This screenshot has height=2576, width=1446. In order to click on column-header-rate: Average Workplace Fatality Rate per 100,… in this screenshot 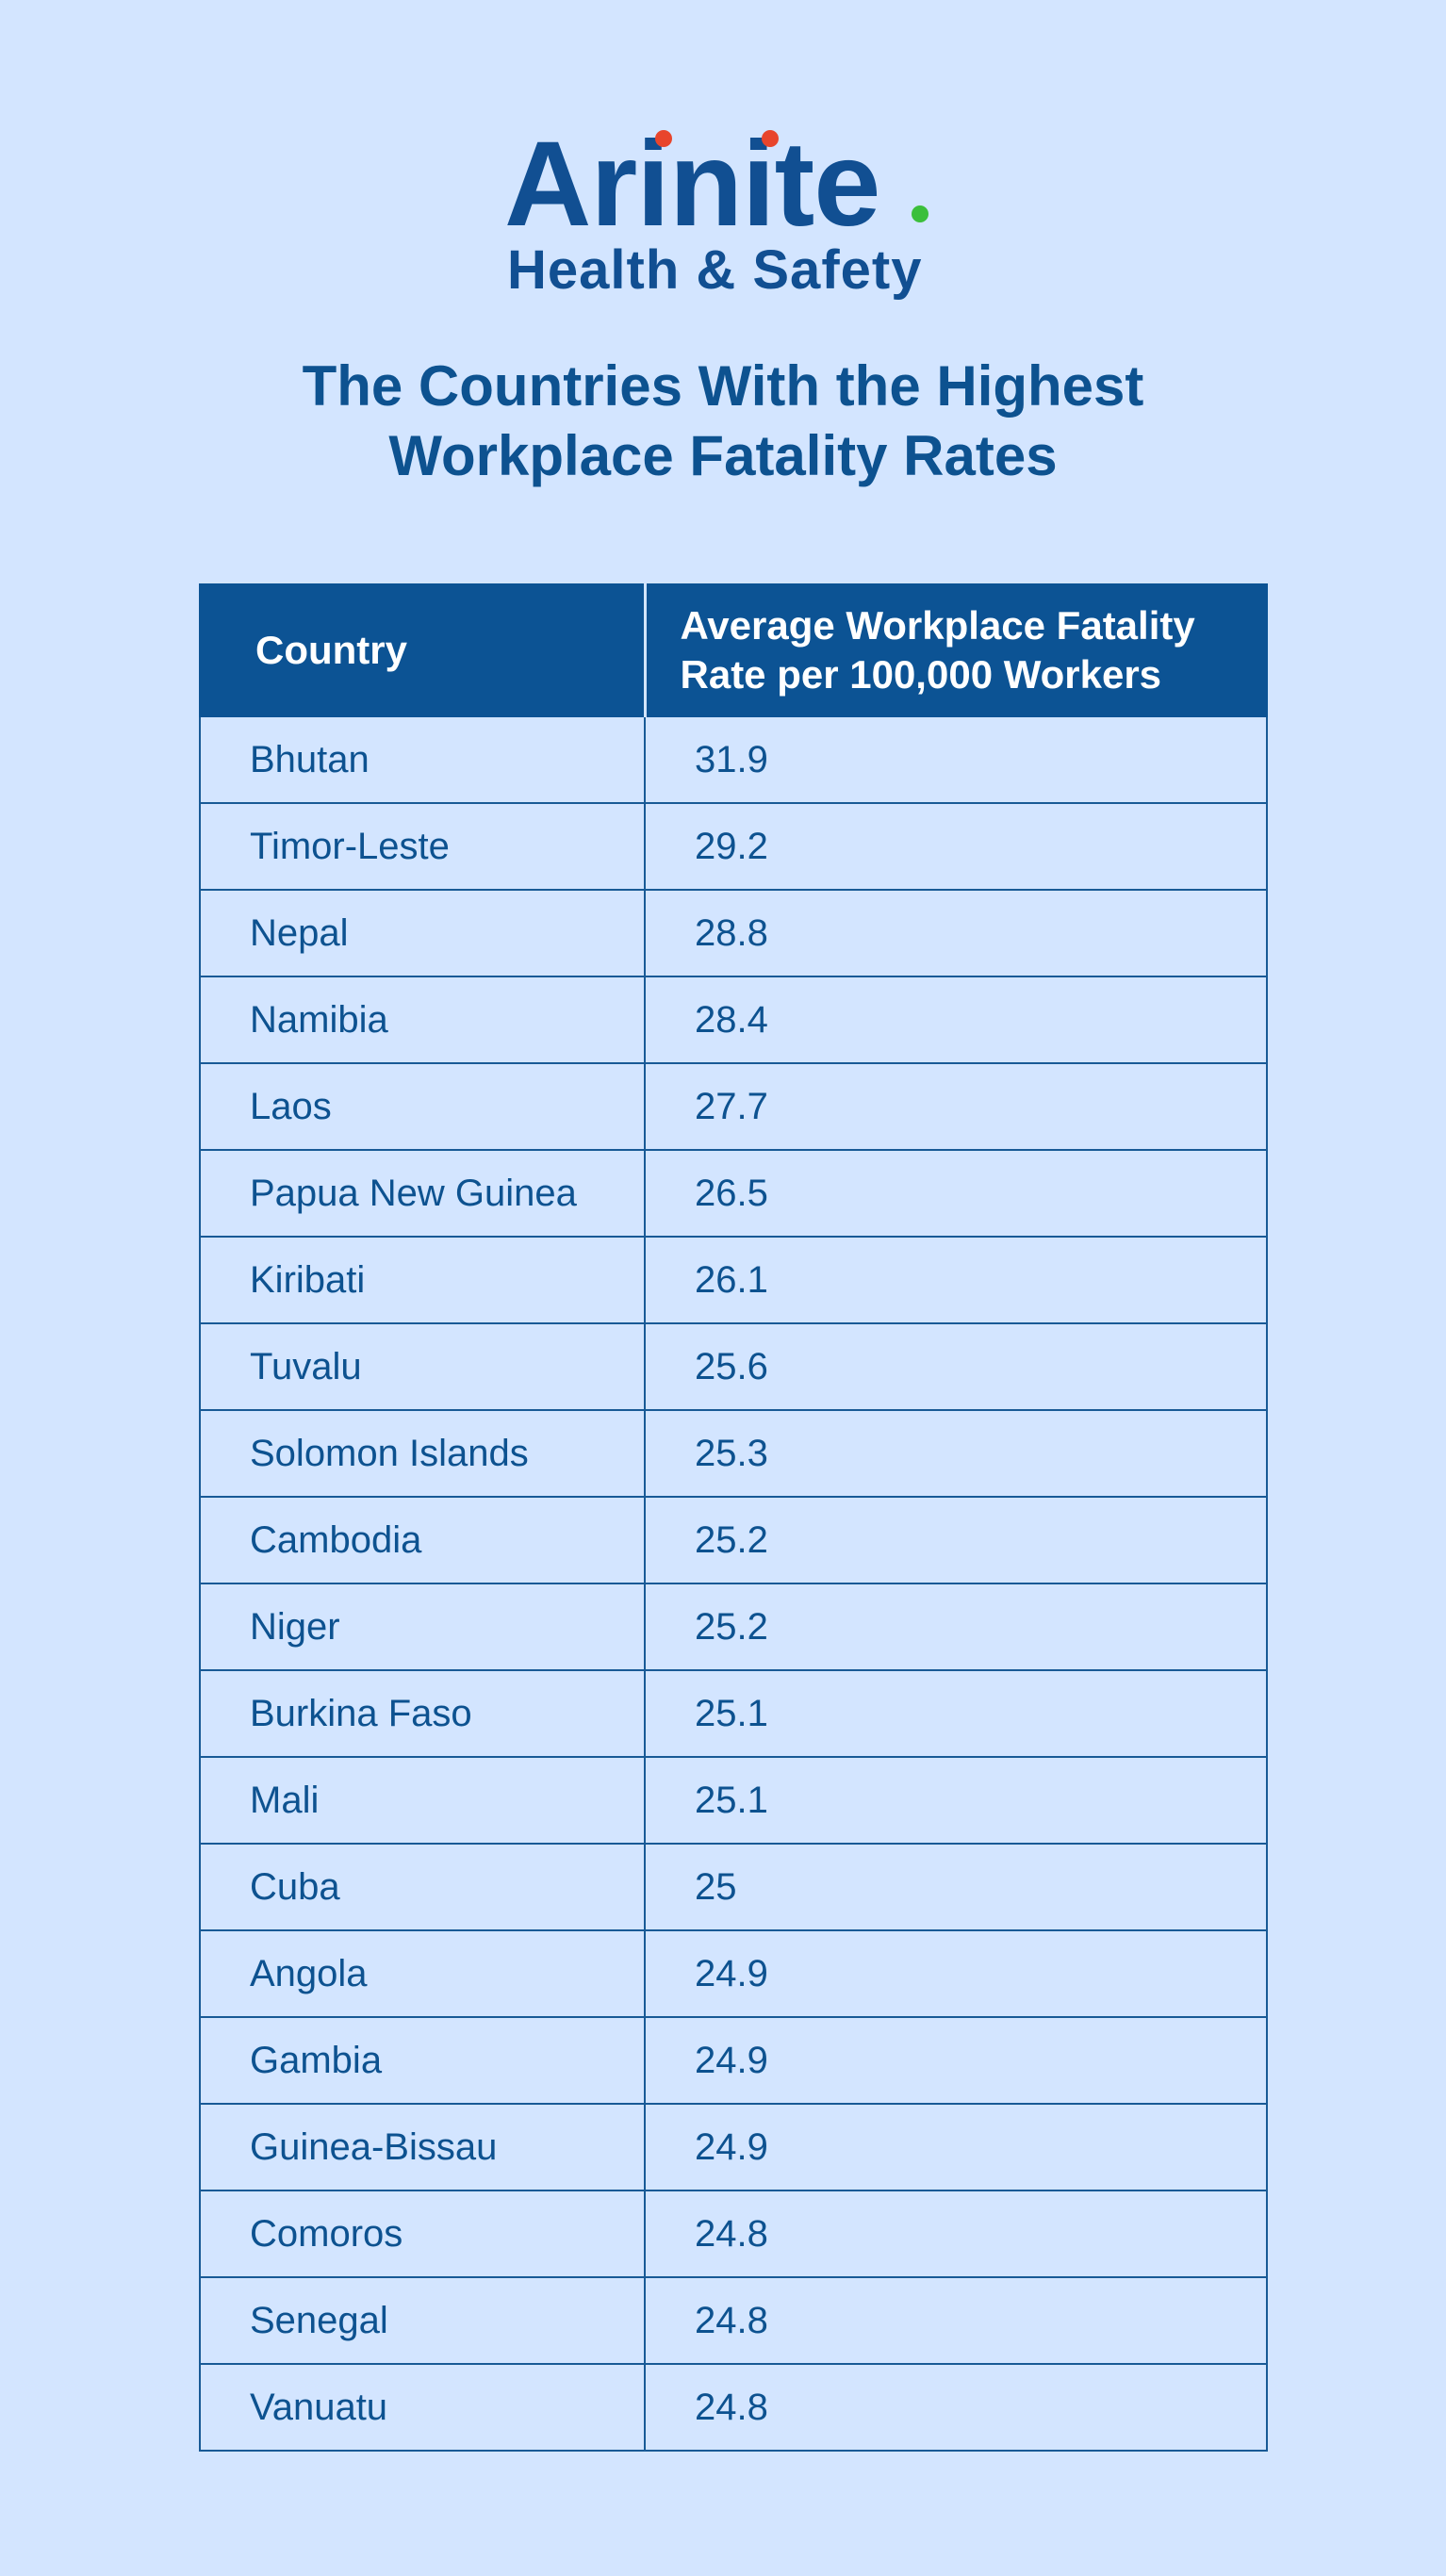, I will do `click(956, 650)`.